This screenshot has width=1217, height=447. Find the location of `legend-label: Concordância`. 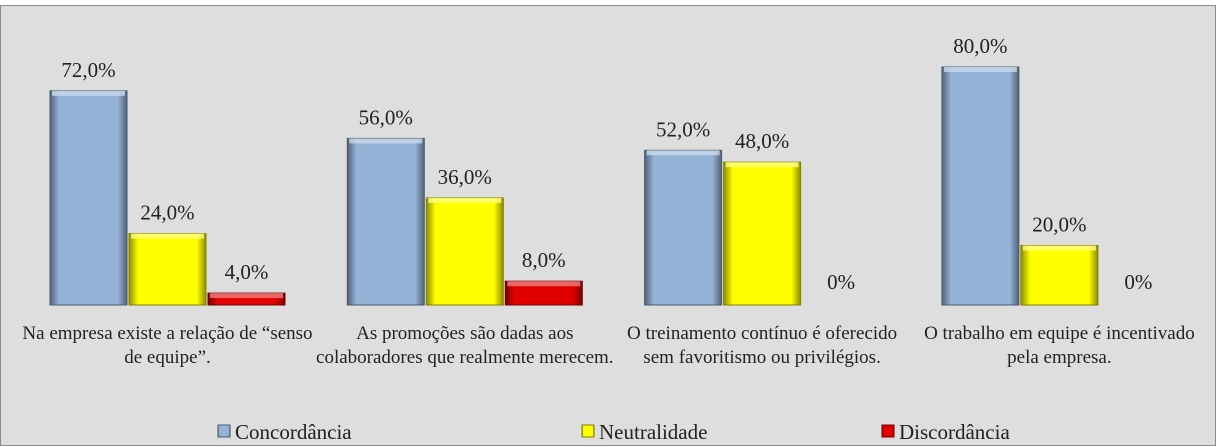

legend-label: Concordância is located at coordinates (293, 432).